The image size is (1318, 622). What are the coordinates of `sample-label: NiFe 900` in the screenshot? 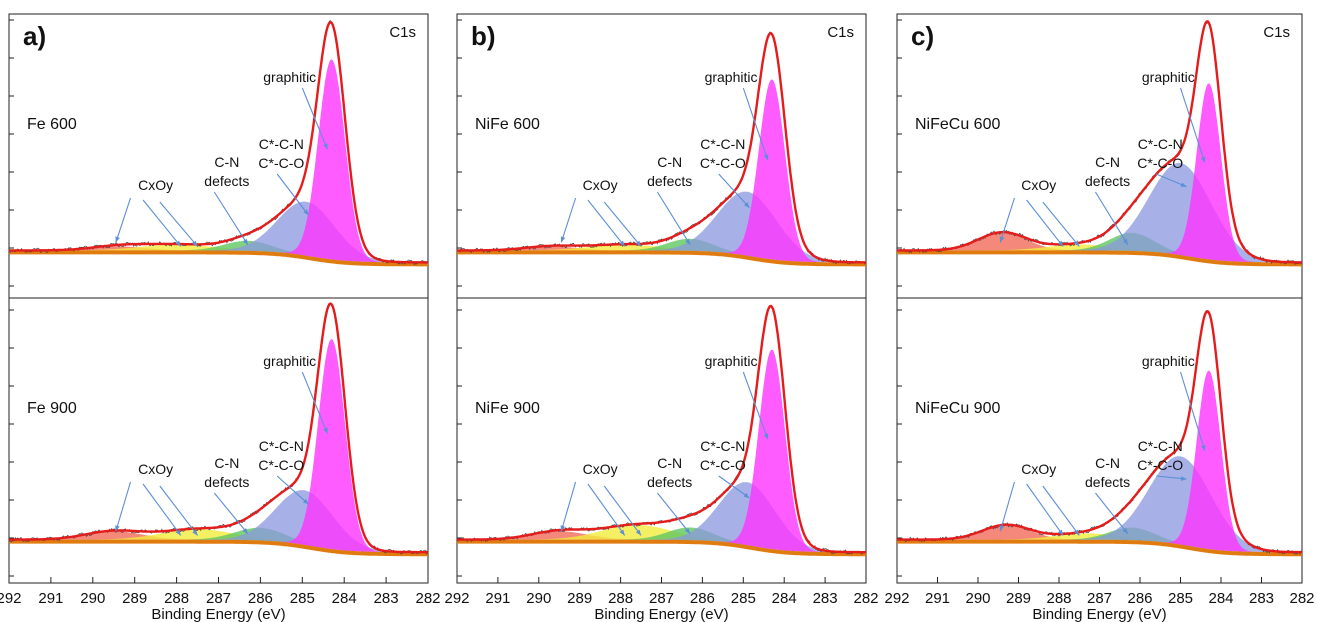 It's located at (507, 408).